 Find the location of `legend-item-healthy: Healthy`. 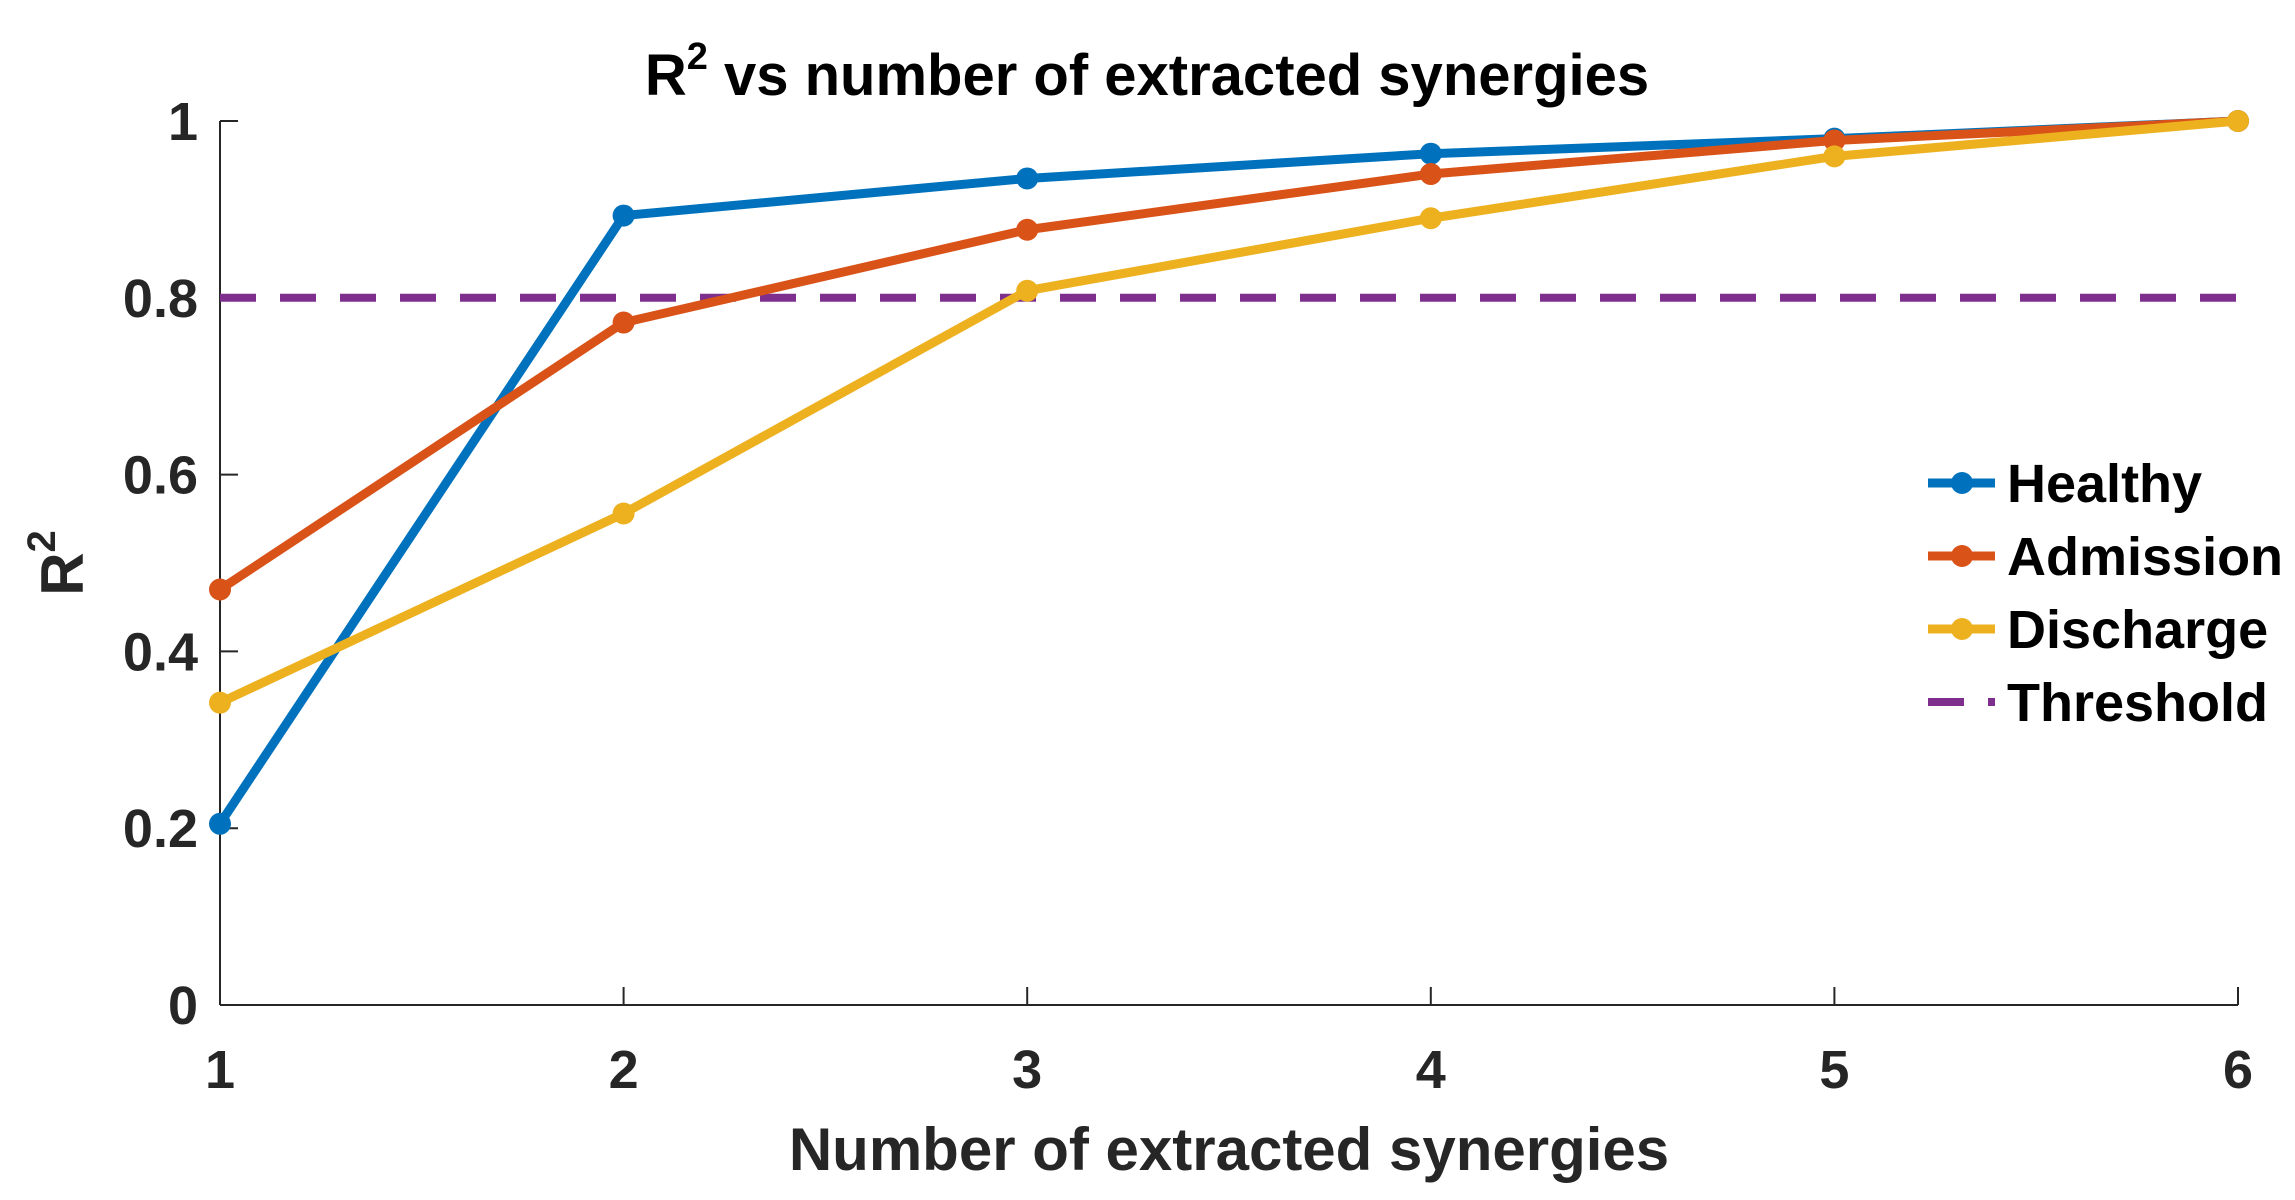

legend-item-healthy: Healthy is located at coordinates (2065, 484).